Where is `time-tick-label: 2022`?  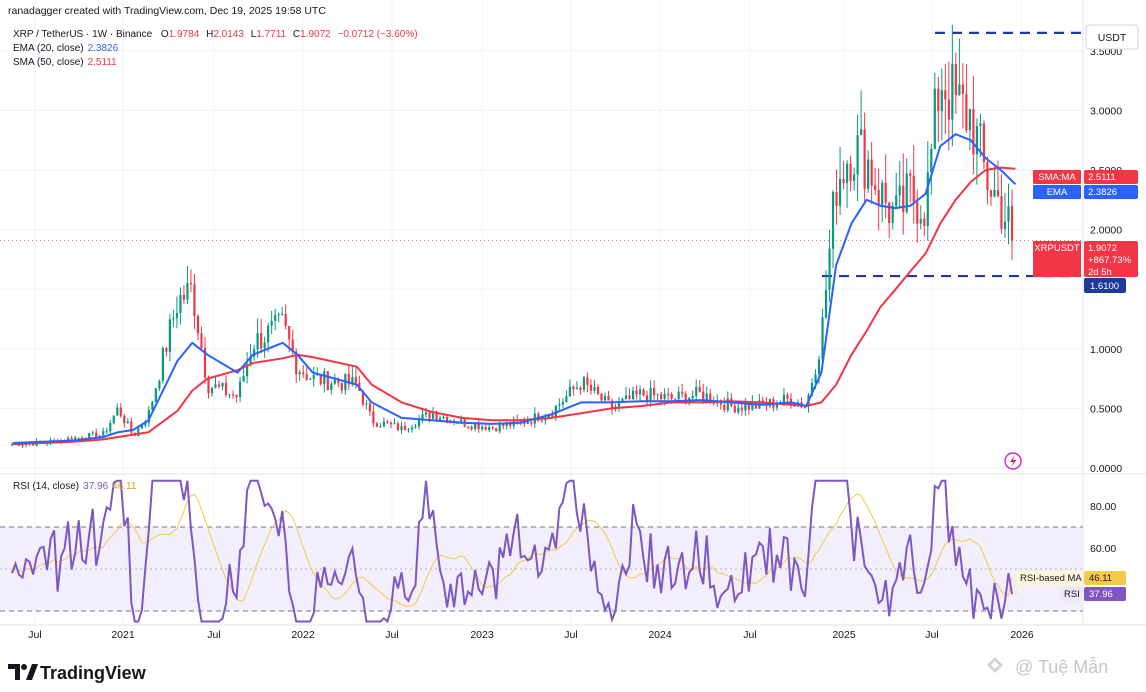
time-tick-label: 2022 is located at coordinates (303, 635).